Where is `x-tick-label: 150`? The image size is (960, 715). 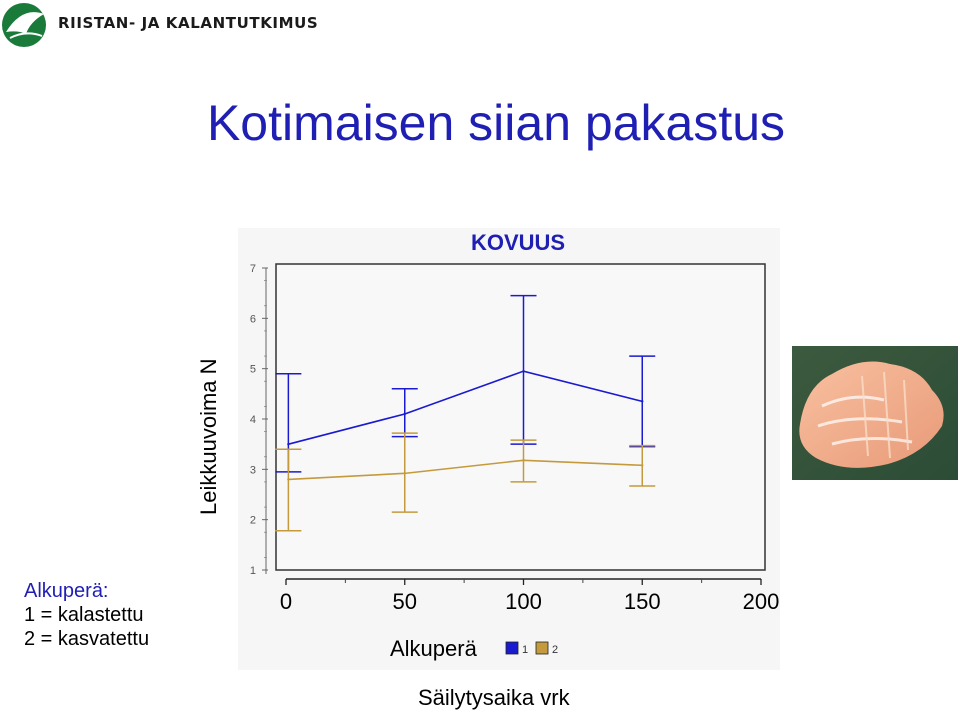 x-tick-label: 150 is located at coordinates (642, 601).